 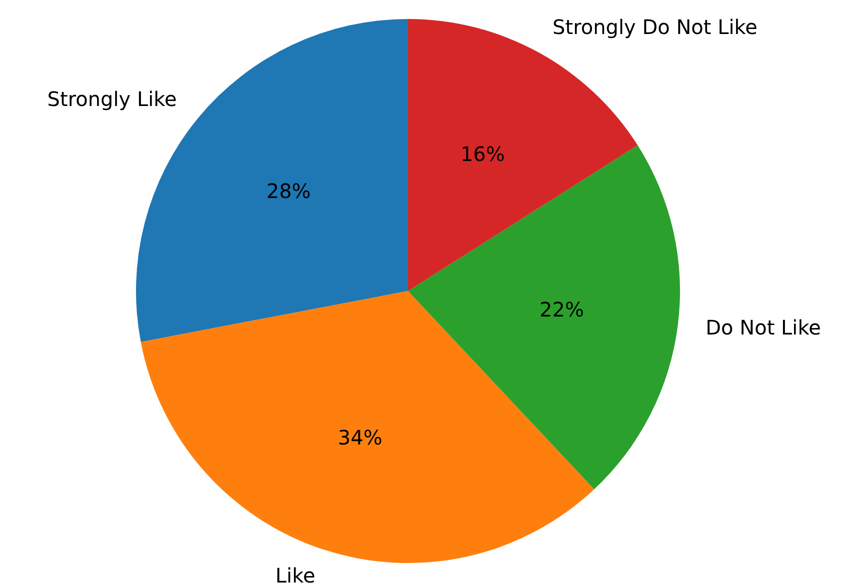 I want to click on slice-label: Do Not Like, so click(x=763, y=328).